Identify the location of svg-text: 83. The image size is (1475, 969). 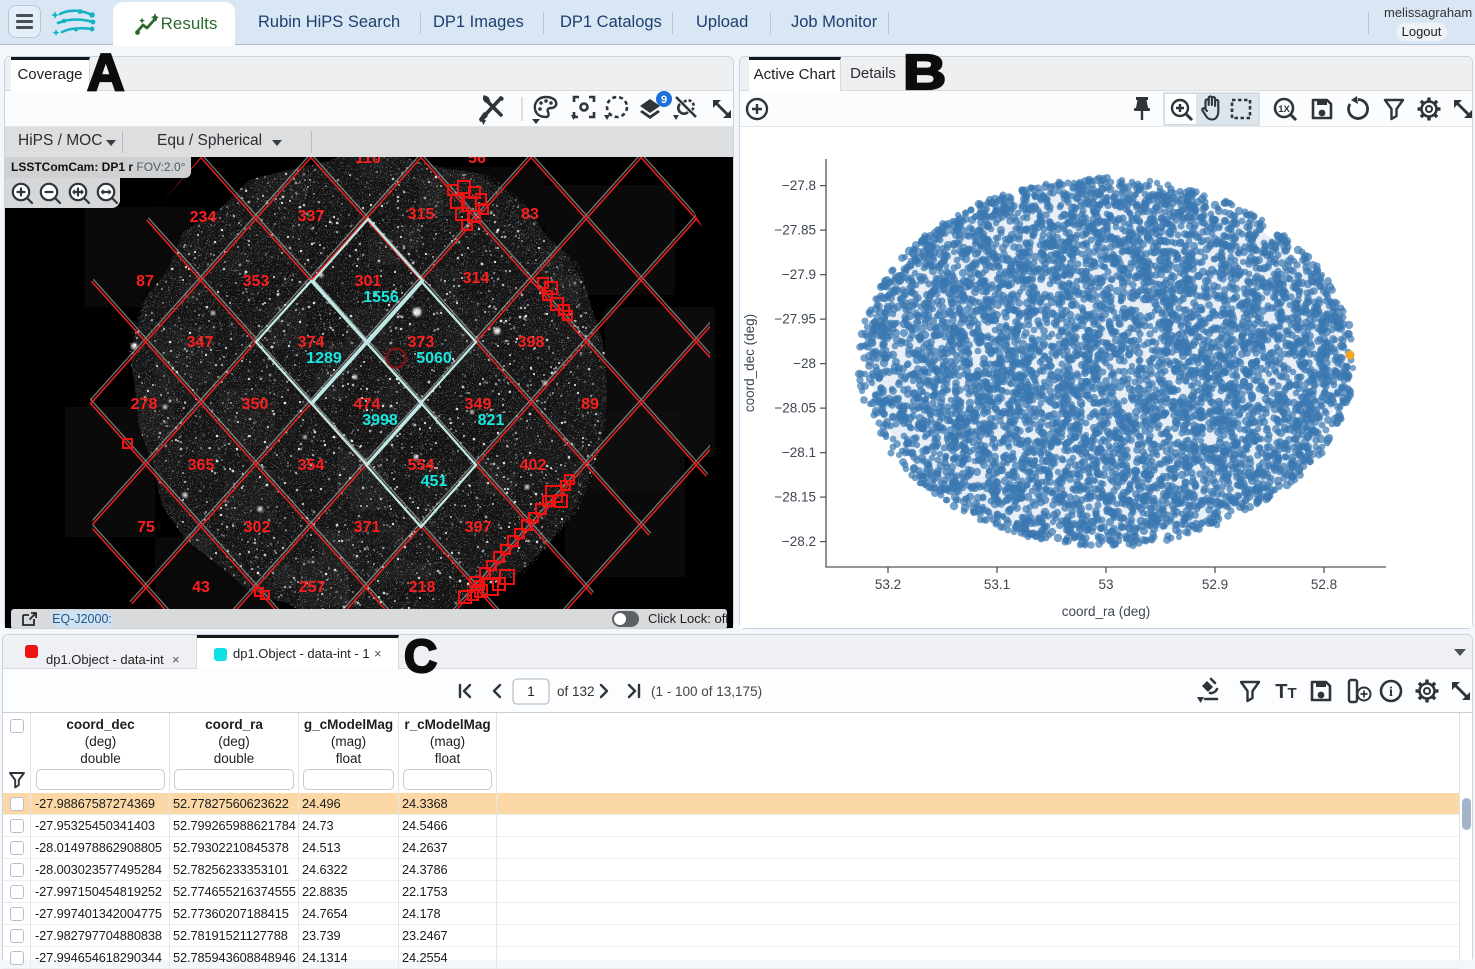
(530, 214).